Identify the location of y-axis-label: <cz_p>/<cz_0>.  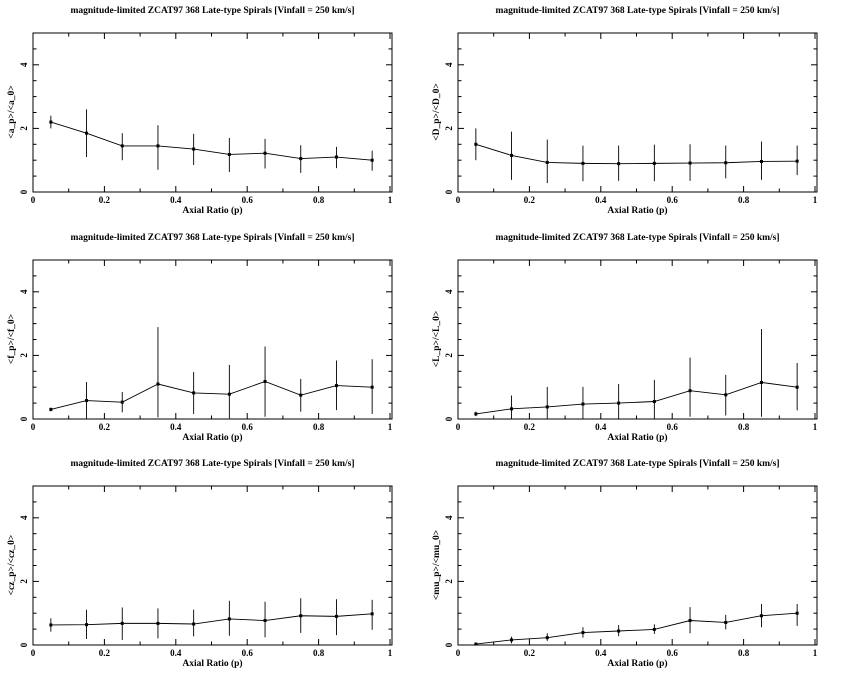
(12, 565).